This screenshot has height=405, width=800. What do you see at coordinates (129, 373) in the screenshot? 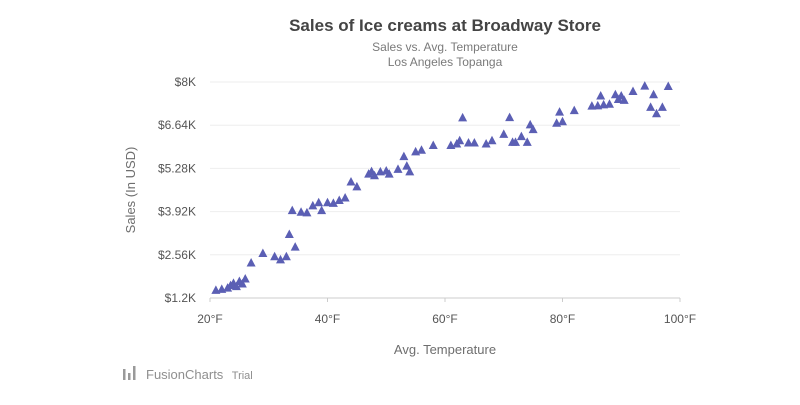
I see `fusioncharts-logo-icon` at bounding box center [129, 373].